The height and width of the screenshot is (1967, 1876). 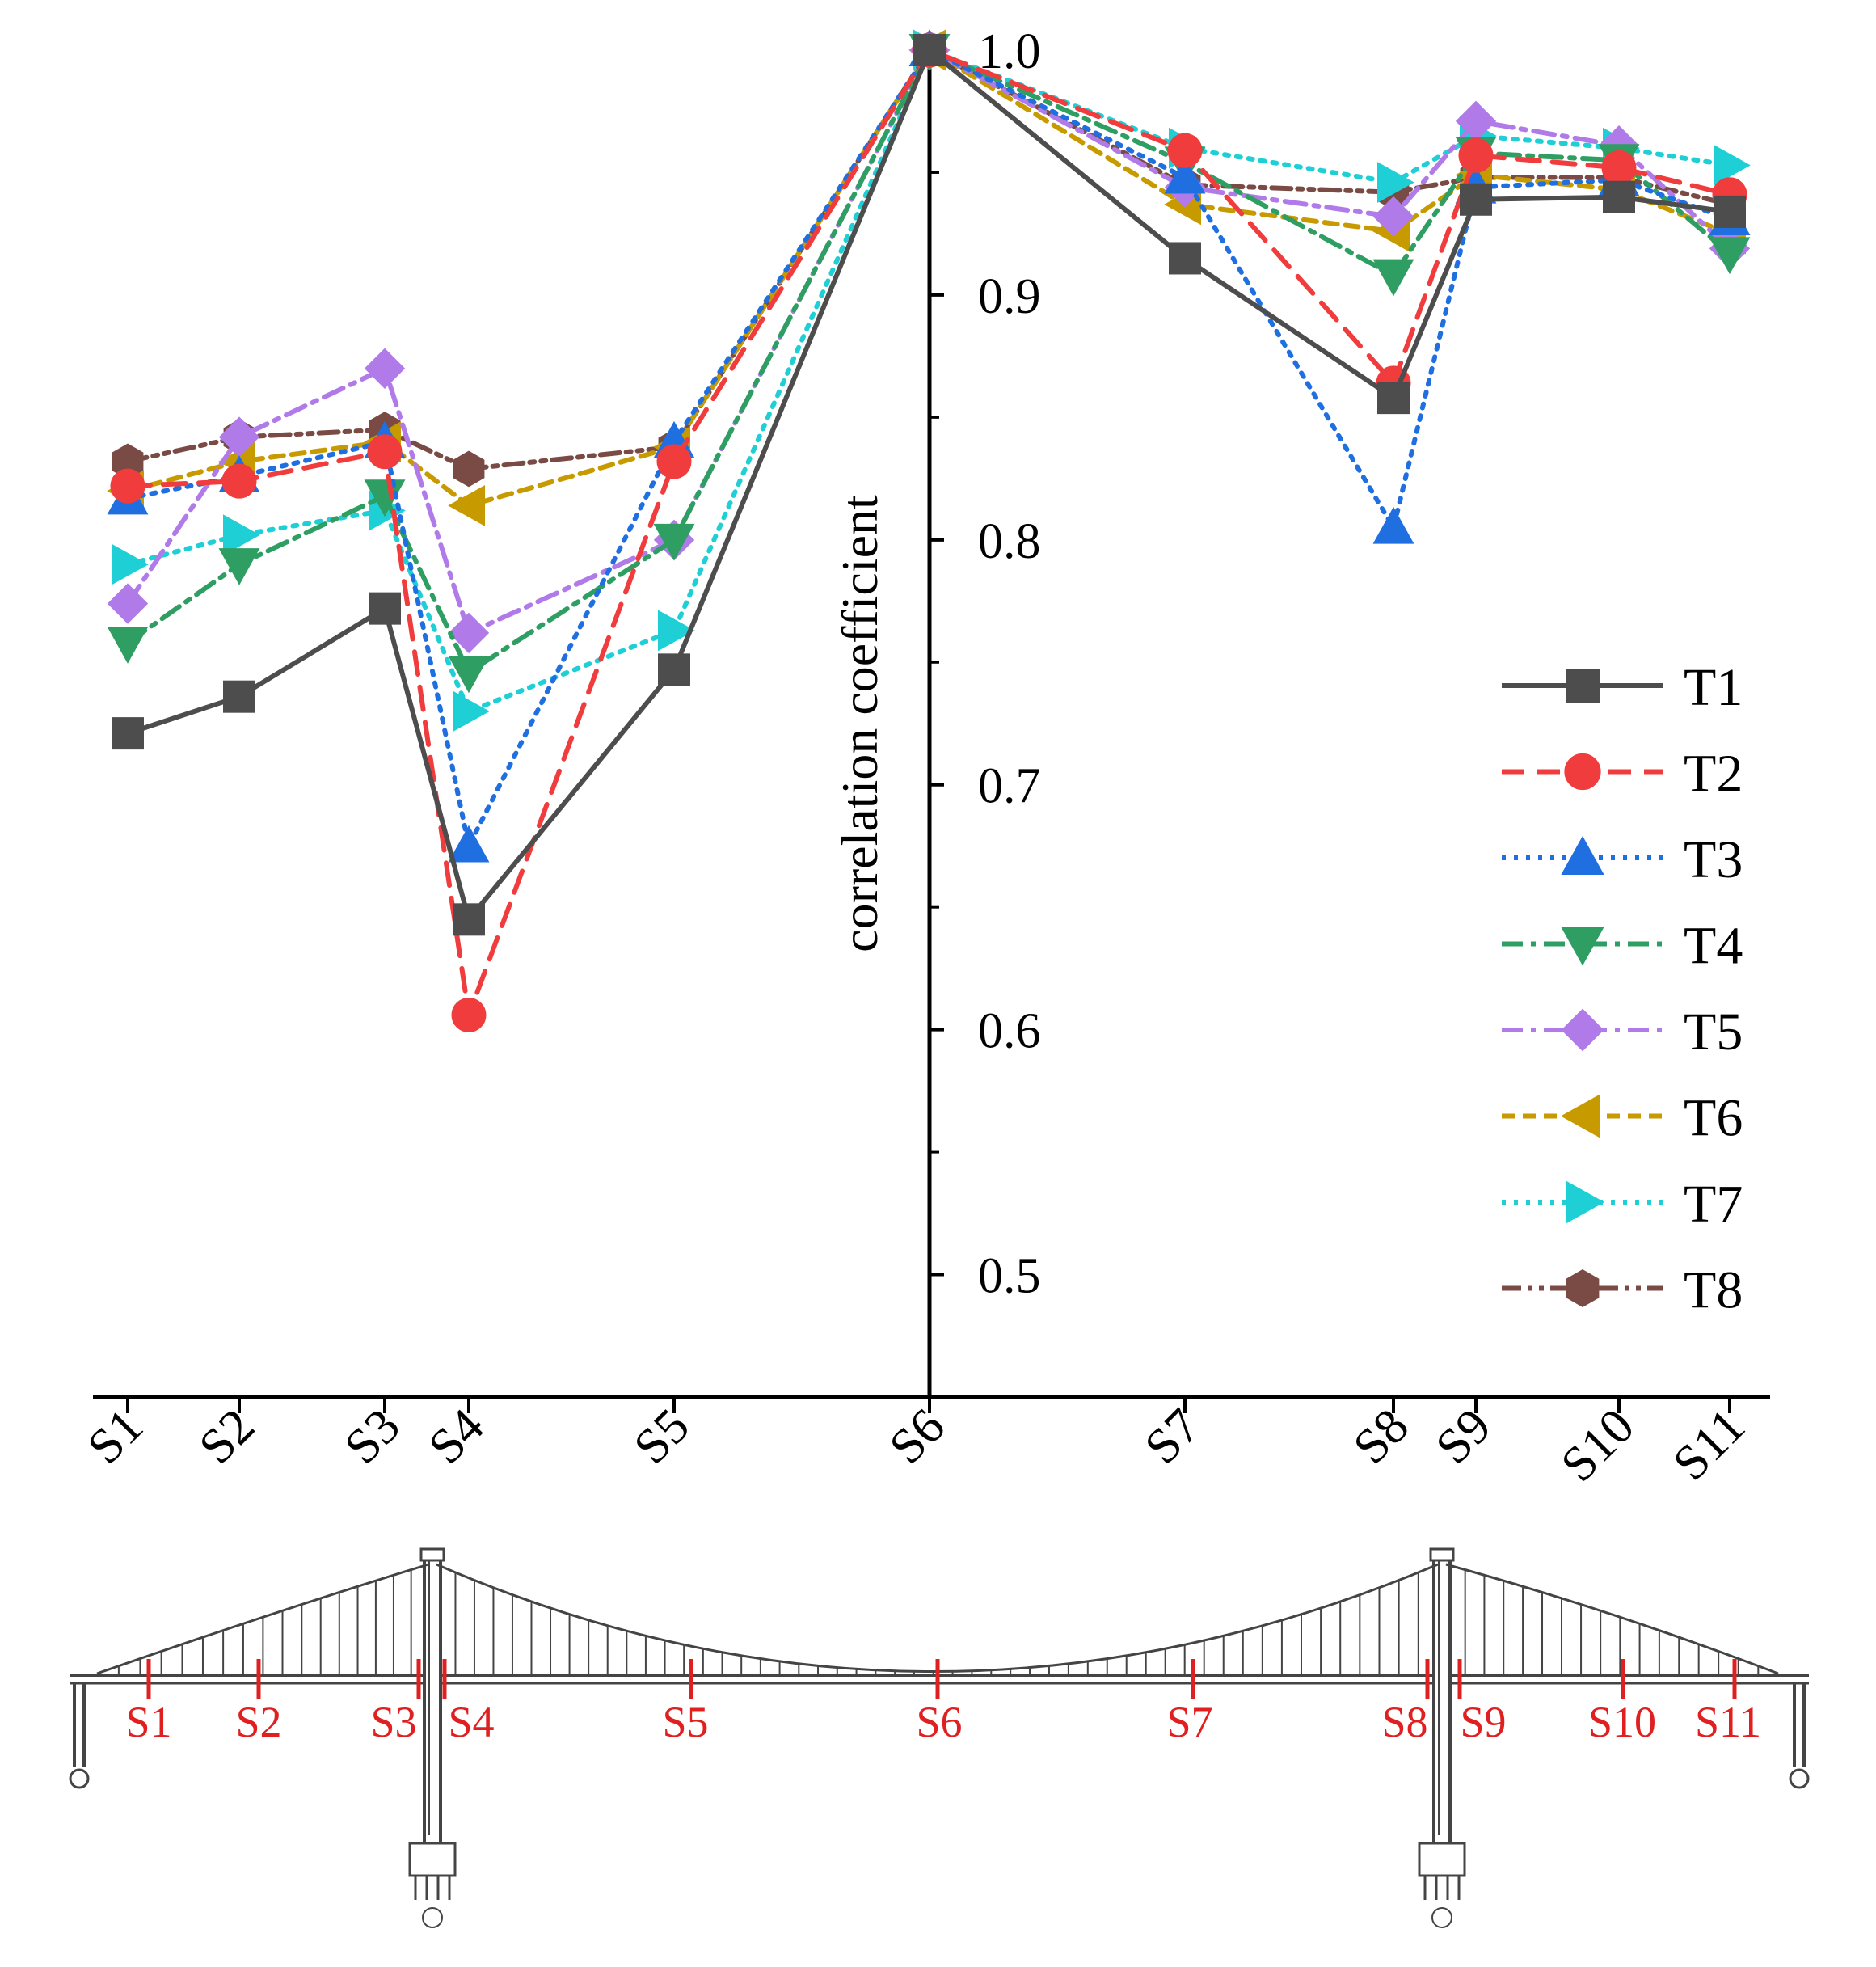 What do you see at coordinates (148, 1722) in the screenshot?
I see `section-label: S1` at bounding box center [148, 1722].